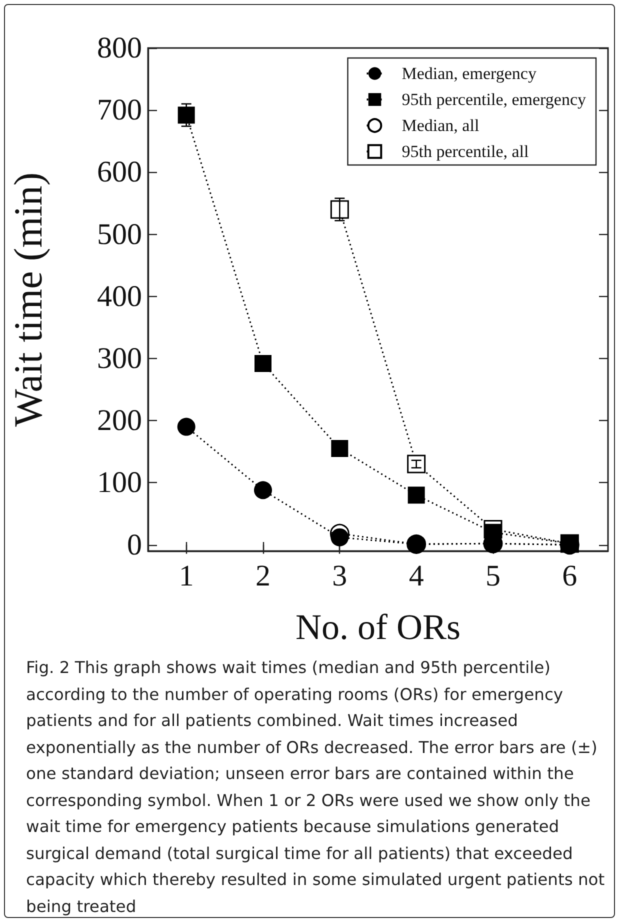  I want to click on x-tick-label: 3, so click(340, 576).